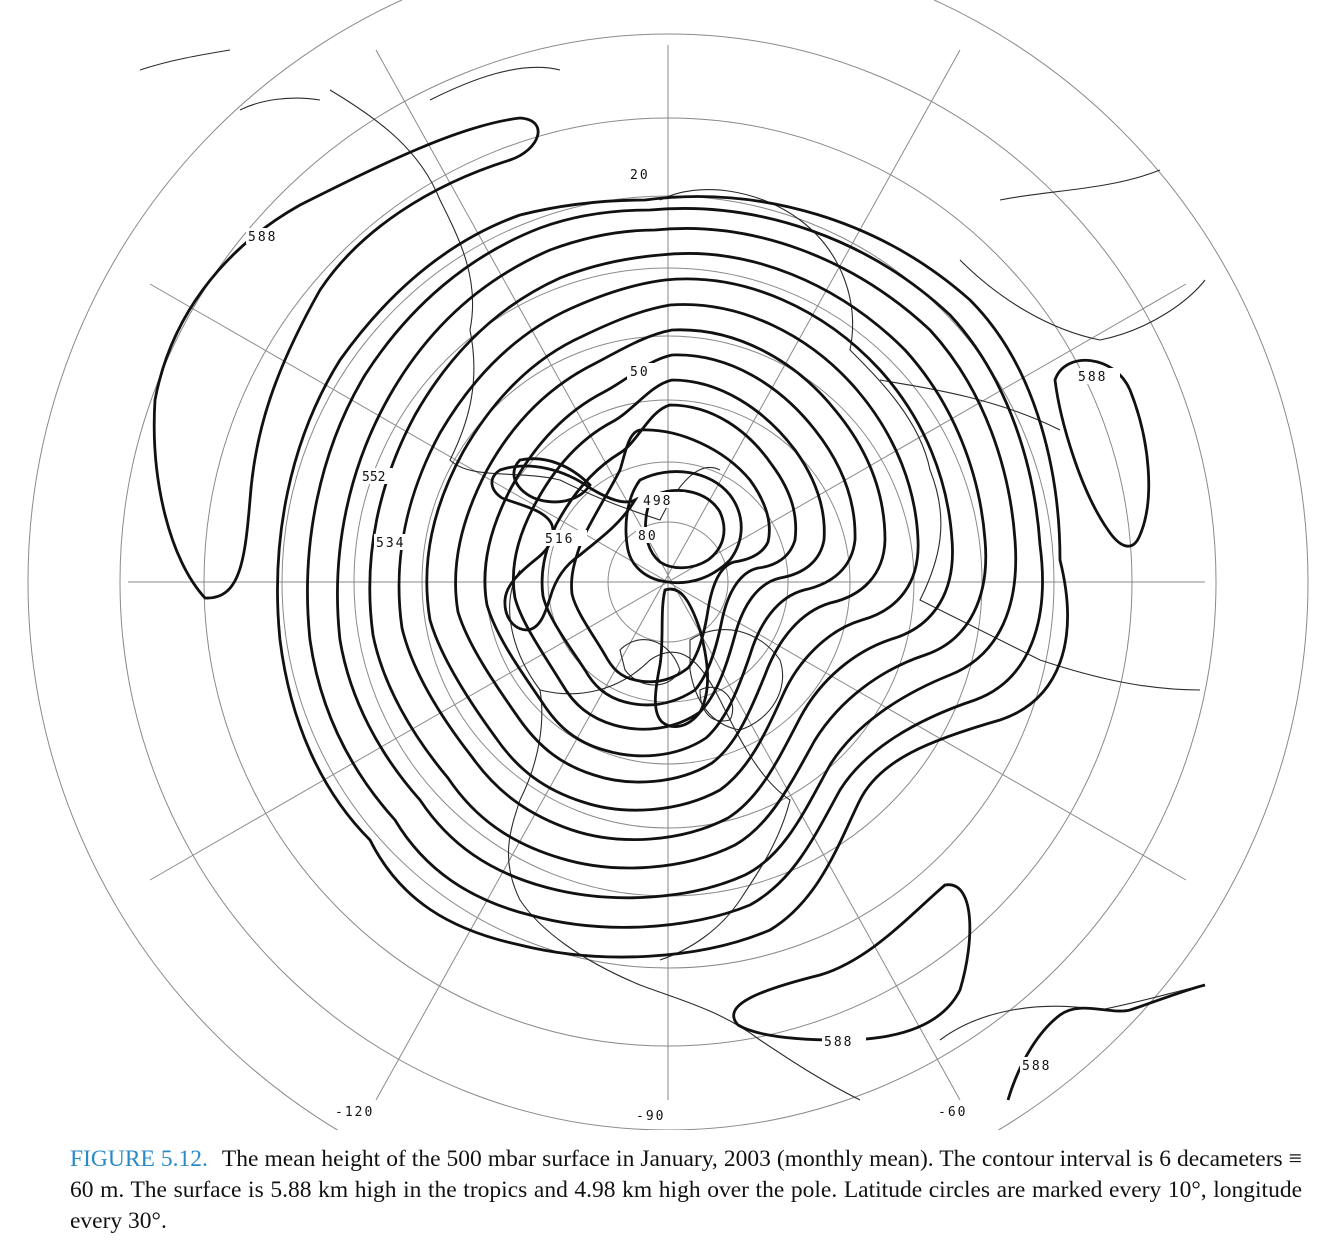 This screenshot has width=1343, height=1247. What do you see at coordinates (657, 501) in the screenshot?
I see `contour-label-498: 498` at bounding box center [657, 501].